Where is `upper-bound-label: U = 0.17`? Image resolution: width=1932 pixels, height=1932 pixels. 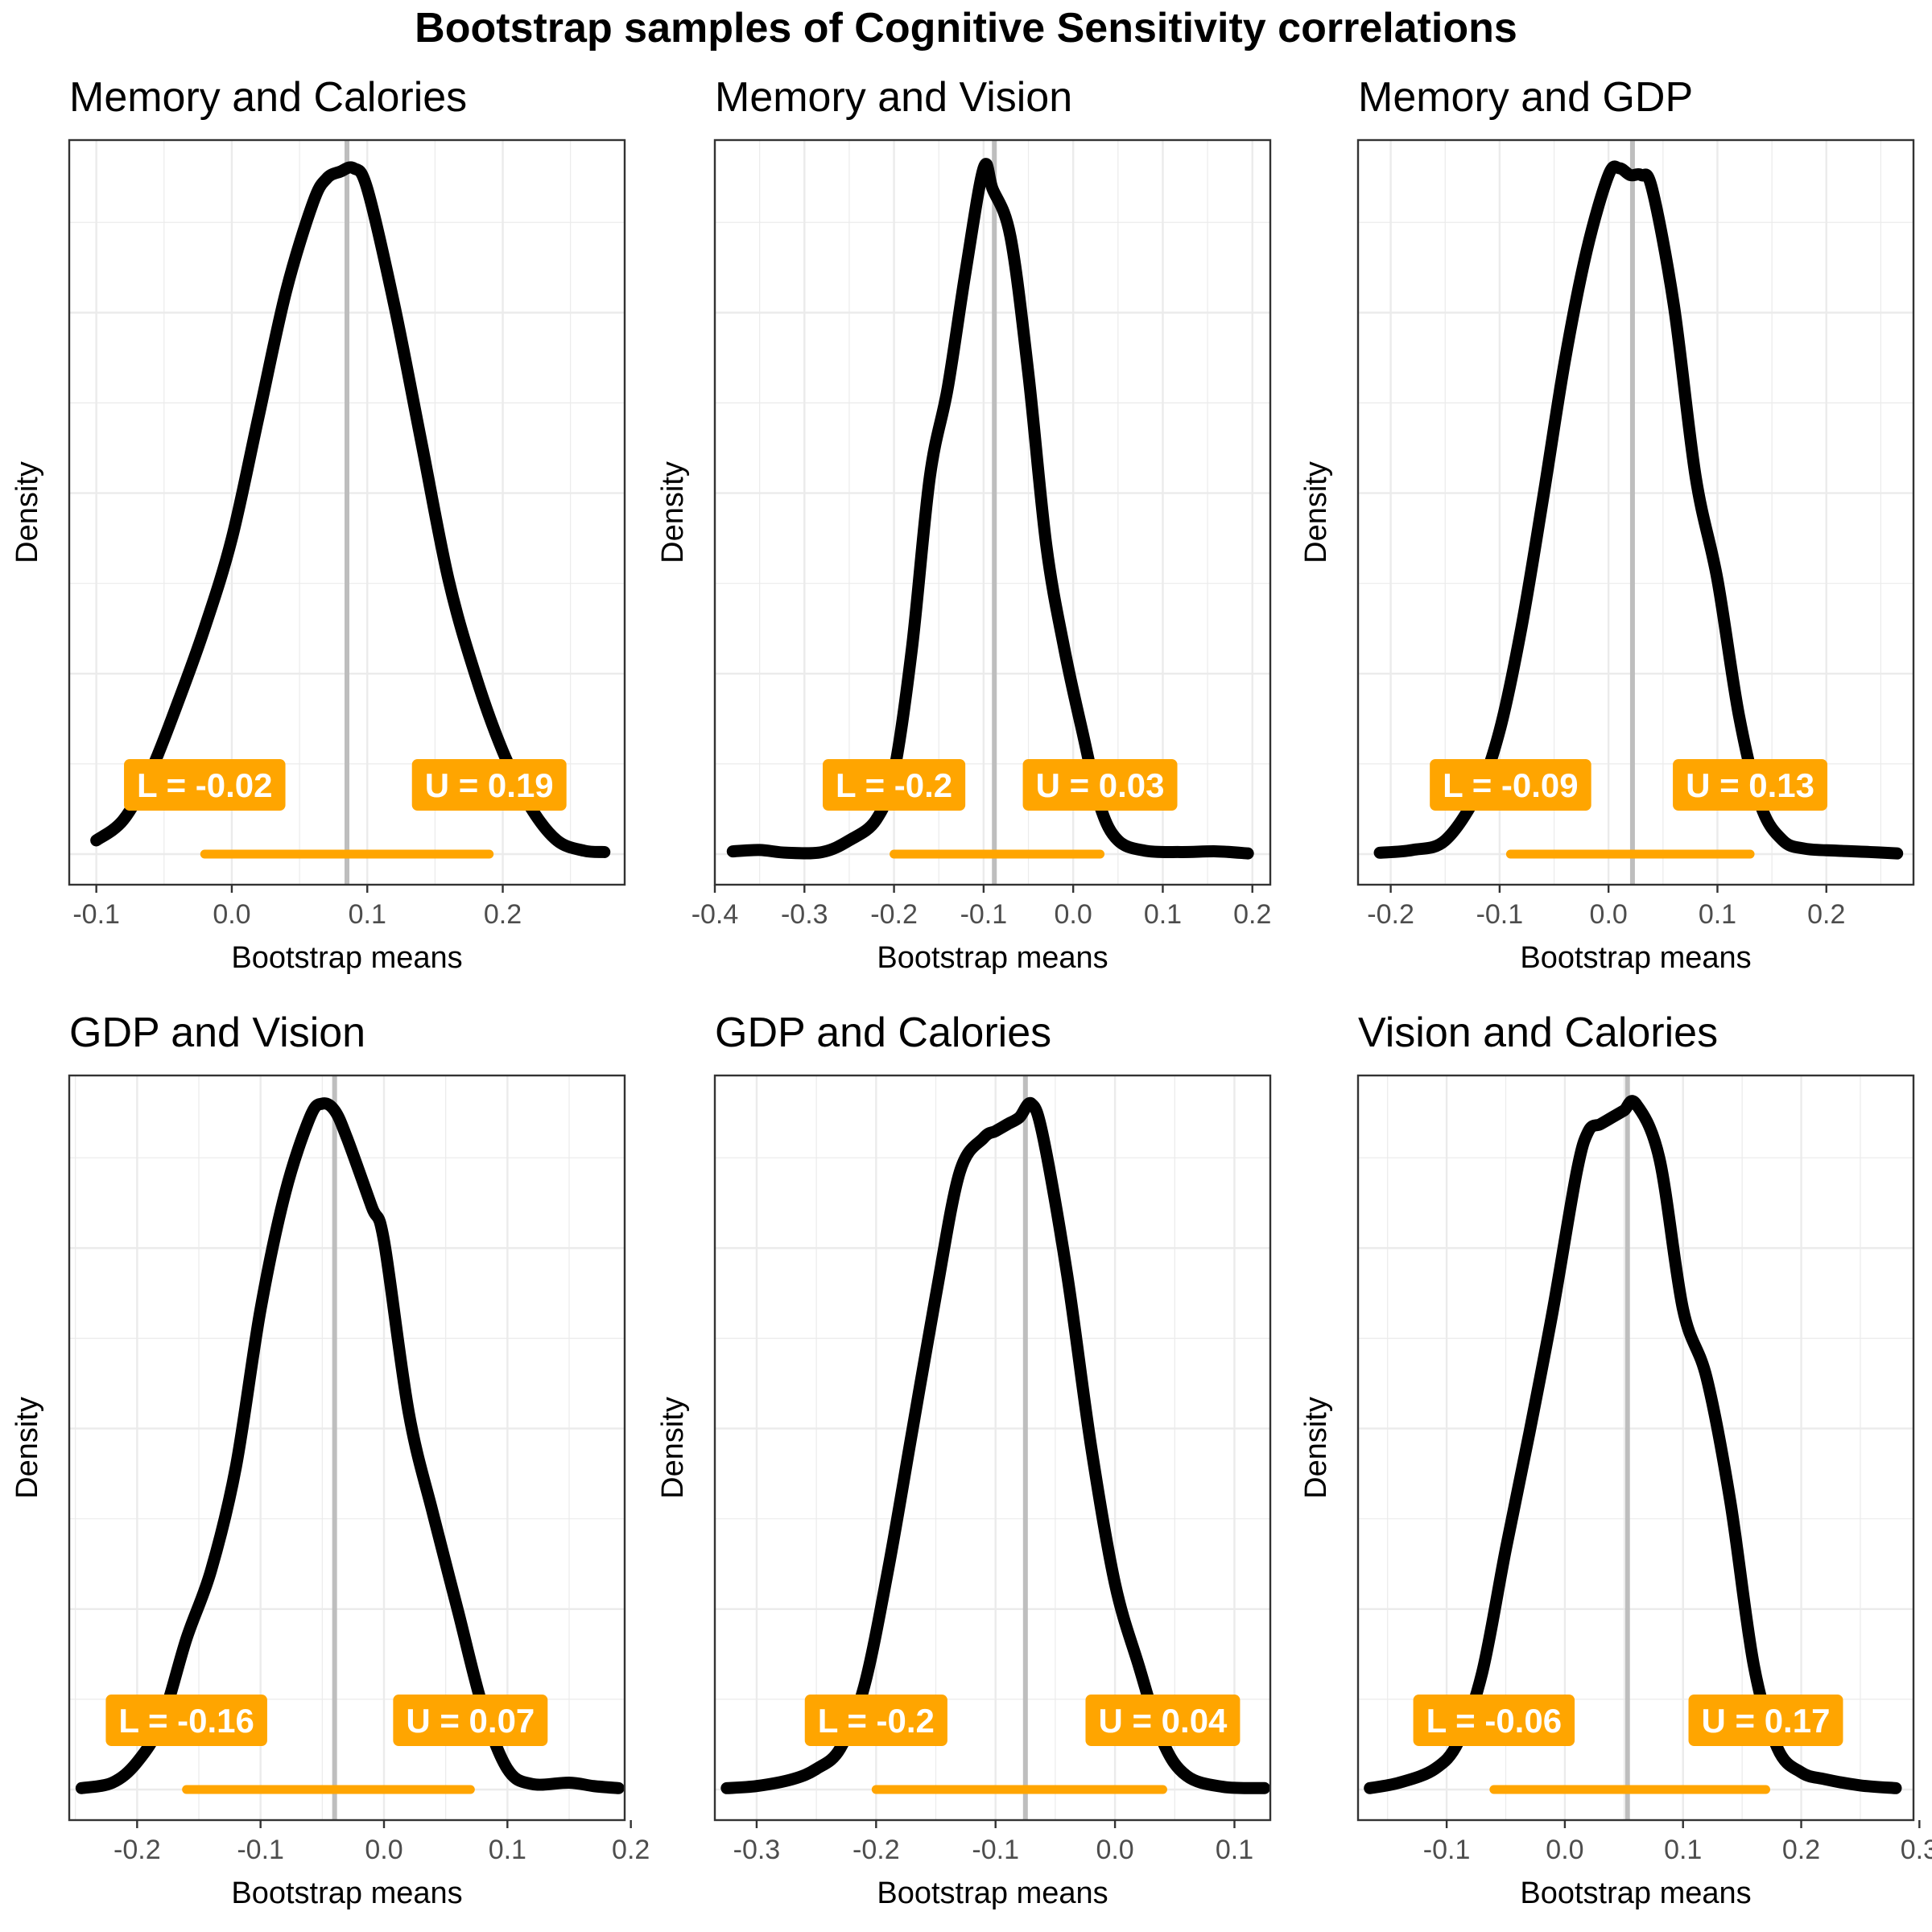
upper-bound-label: U = 0.17 is located at coordinates (1766, 1720).